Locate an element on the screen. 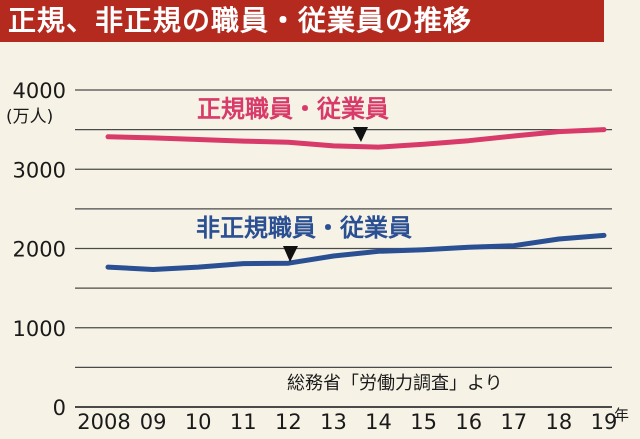  x-tick-label: 15 is located at coordinates (423, 422).